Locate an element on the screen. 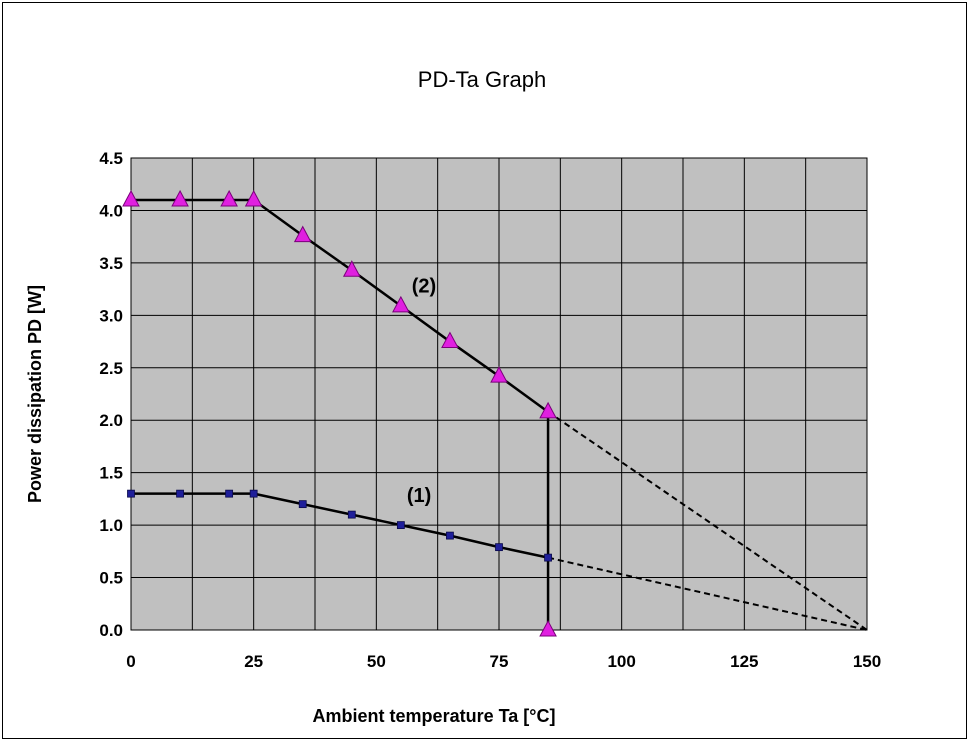 The image size is (971, 743). chart-title: PD-Ta Graph is located at coordinates (482, 79).